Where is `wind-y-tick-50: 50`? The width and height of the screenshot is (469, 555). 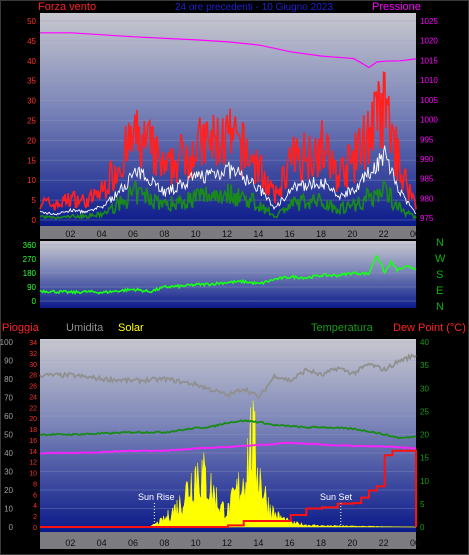 wind-y-tick-50: 50 is located at coordinates (31, 21).